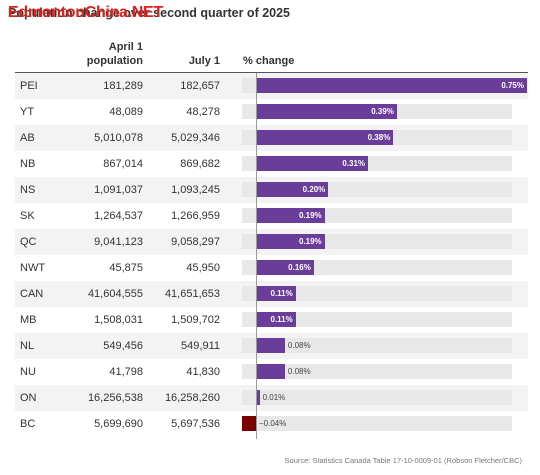  What do you see at coordinates (314, 189) in the screenshot?
I see `change-label: 0.20%` at bounding box center [314, 189].